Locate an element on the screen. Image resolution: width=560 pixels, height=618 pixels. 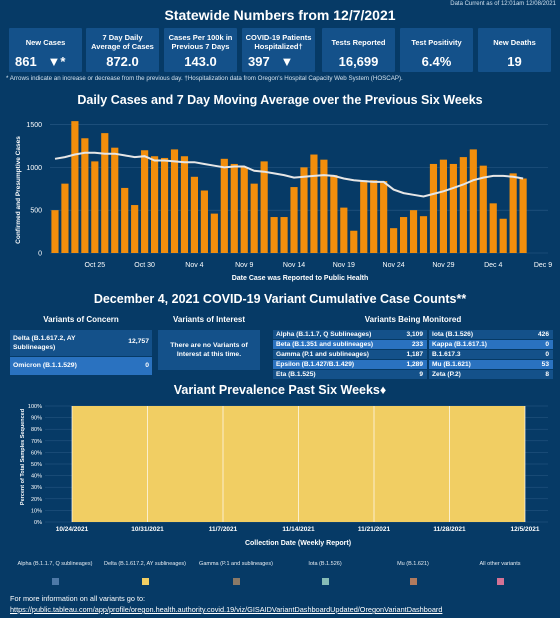
y-tick-label: 90% is located at coordinates (36, 419).